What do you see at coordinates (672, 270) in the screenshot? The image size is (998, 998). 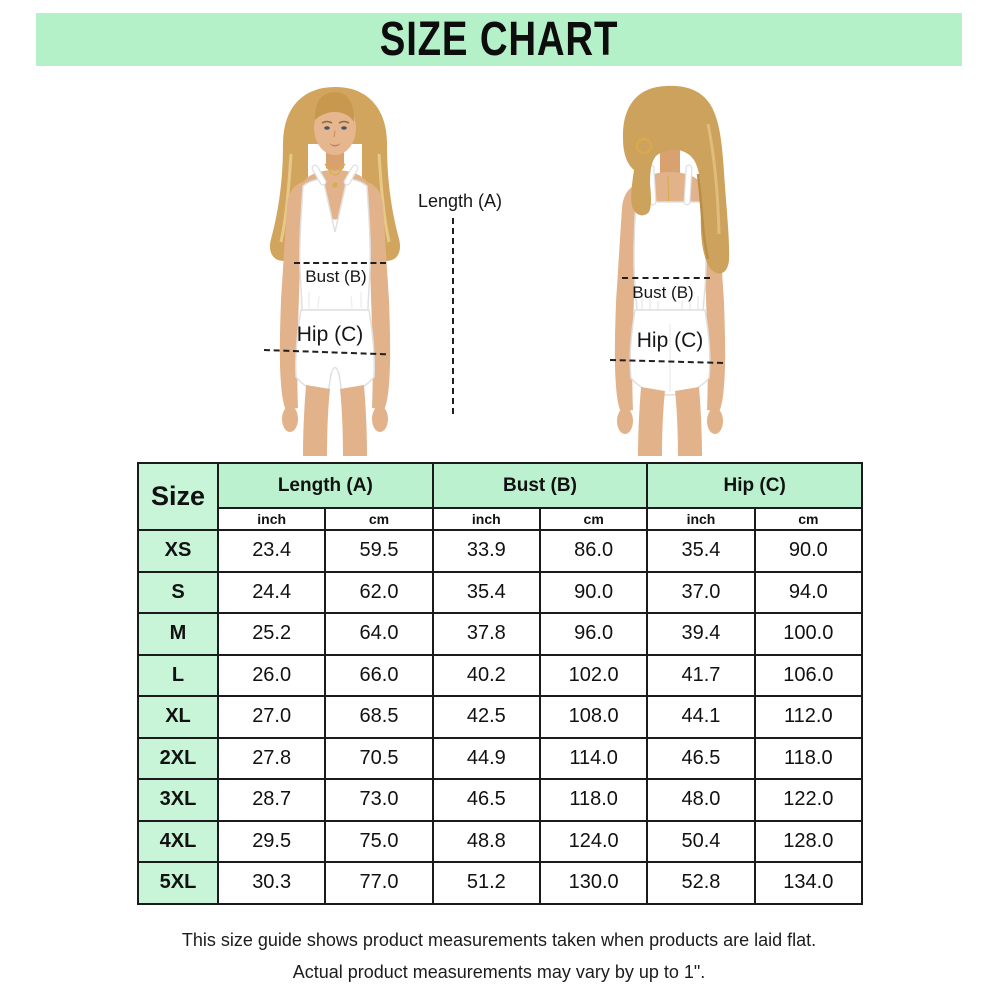 I see `back-model-illustration` at bounding box center [672, 270].